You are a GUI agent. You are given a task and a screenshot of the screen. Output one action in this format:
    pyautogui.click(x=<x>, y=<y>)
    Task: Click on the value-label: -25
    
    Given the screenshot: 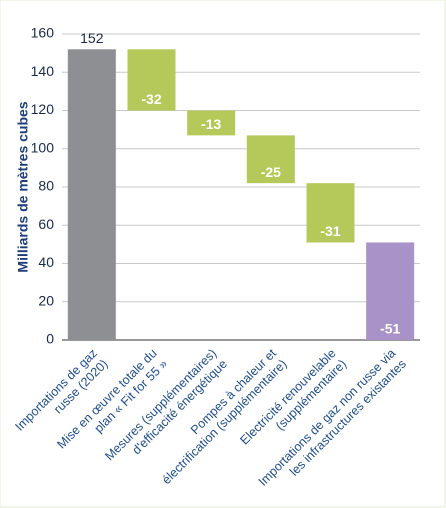 What is the action you would take?
    pyautogui.click(x=271, y=172)
    